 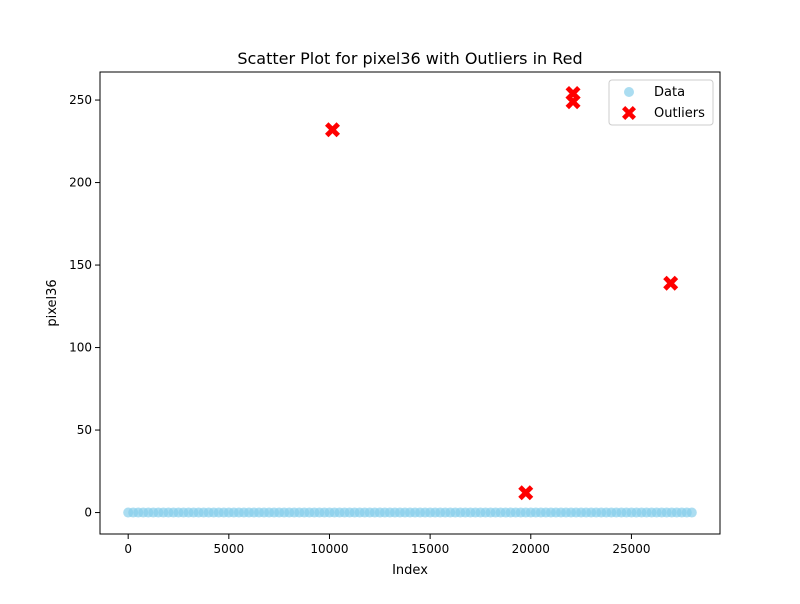 I want to click on x-tick-label: 0, so click(x=128, y=549).